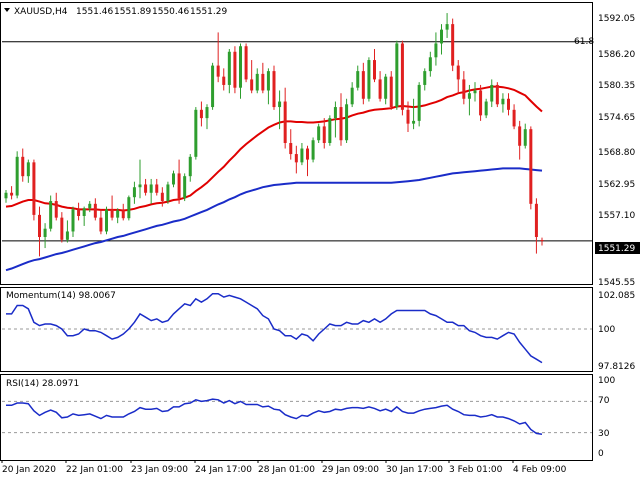 The image size is (640, 480). Describe the element at coordinates (94, 470) in the screenshot. I see `time-axis-label: 22 Jan 01:00` at that location.